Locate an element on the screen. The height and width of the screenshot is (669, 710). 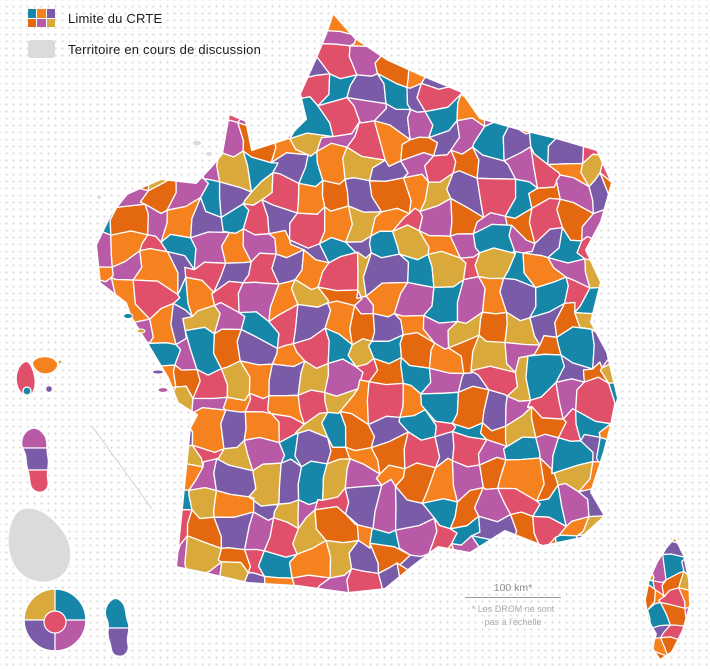
guyane-inset-discussion is located at coordinates (39, 545).